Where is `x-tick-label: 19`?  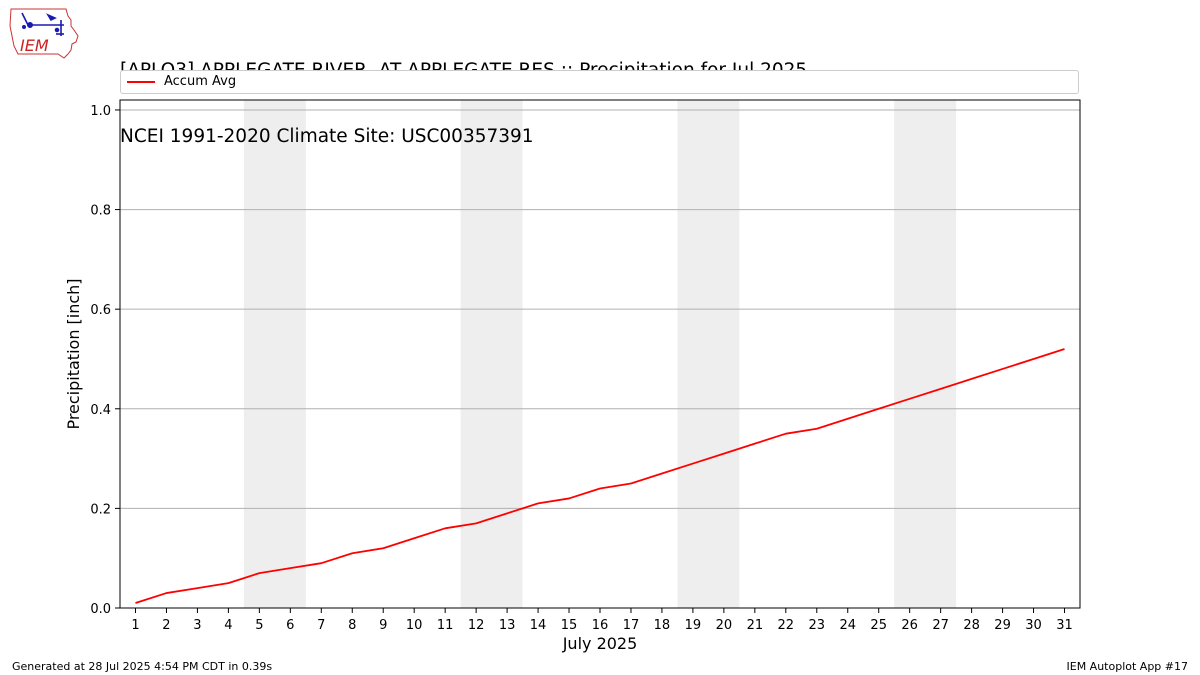 x-tick-label: 19 is located at coordinates (693, 625).